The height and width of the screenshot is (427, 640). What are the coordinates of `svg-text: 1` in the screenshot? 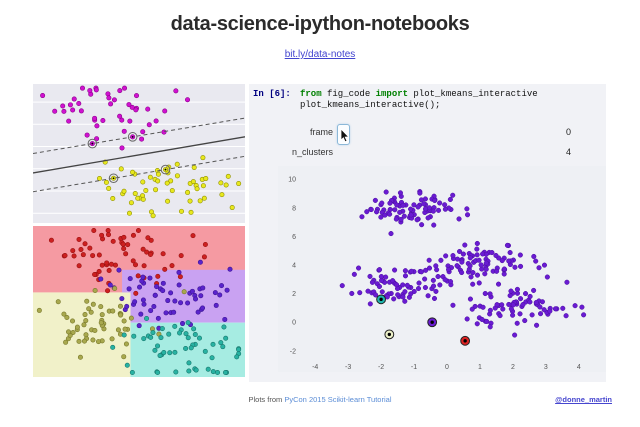 It's located at (480, 367).